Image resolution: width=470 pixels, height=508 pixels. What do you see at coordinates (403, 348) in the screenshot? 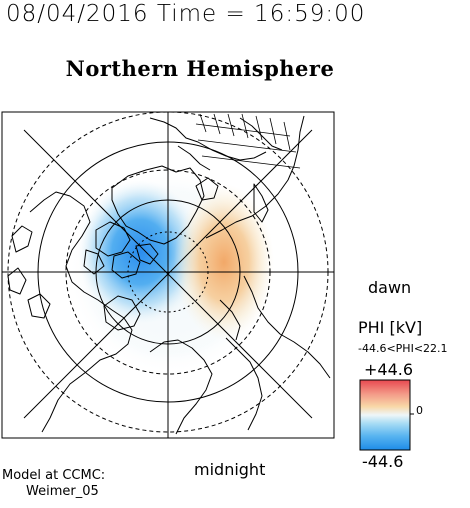
I see `colorbar-range: -44.6<PHI<22.1` at bounding box center [403, 348].